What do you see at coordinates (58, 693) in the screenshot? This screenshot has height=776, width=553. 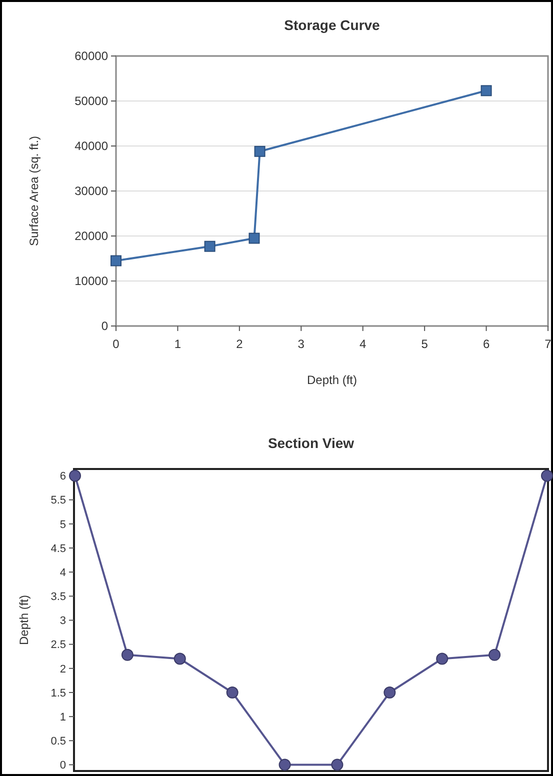 I see `y-tick-label: 1.5` at bounding box center [58, 693].